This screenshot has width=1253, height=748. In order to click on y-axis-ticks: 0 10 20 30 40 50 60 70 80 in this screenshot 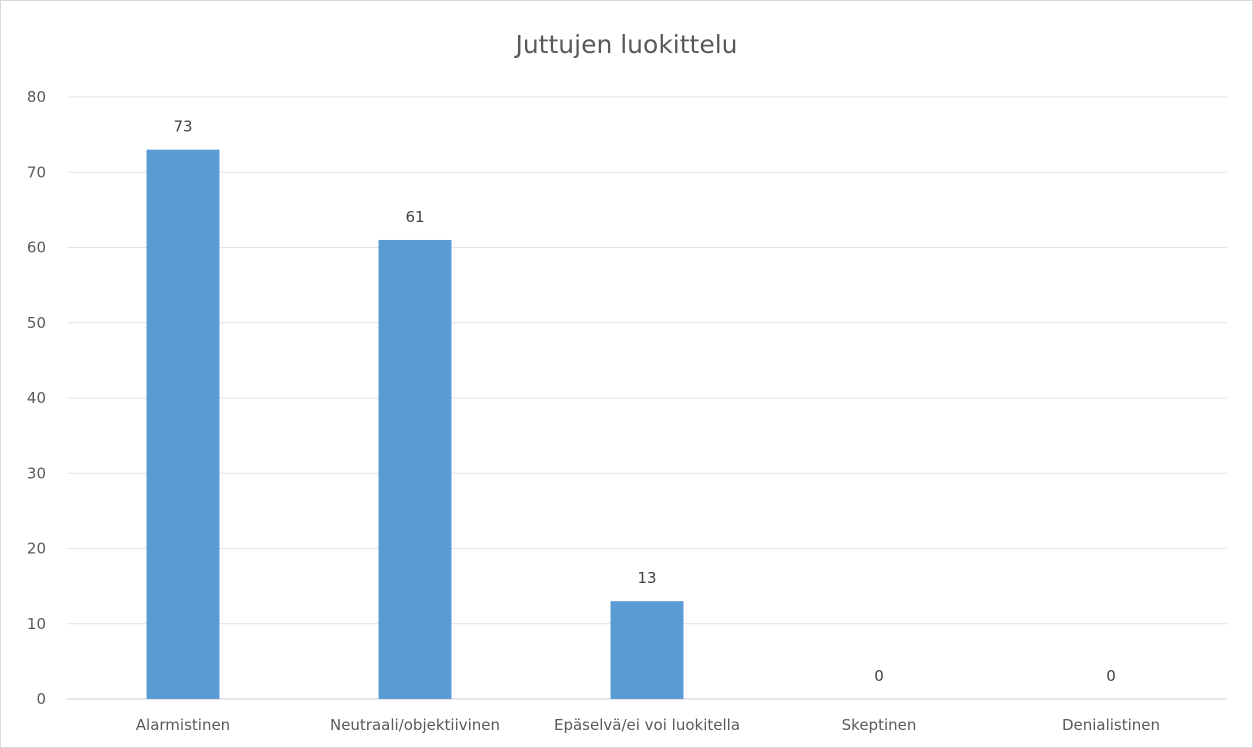, I will do `click(36, 398)`.